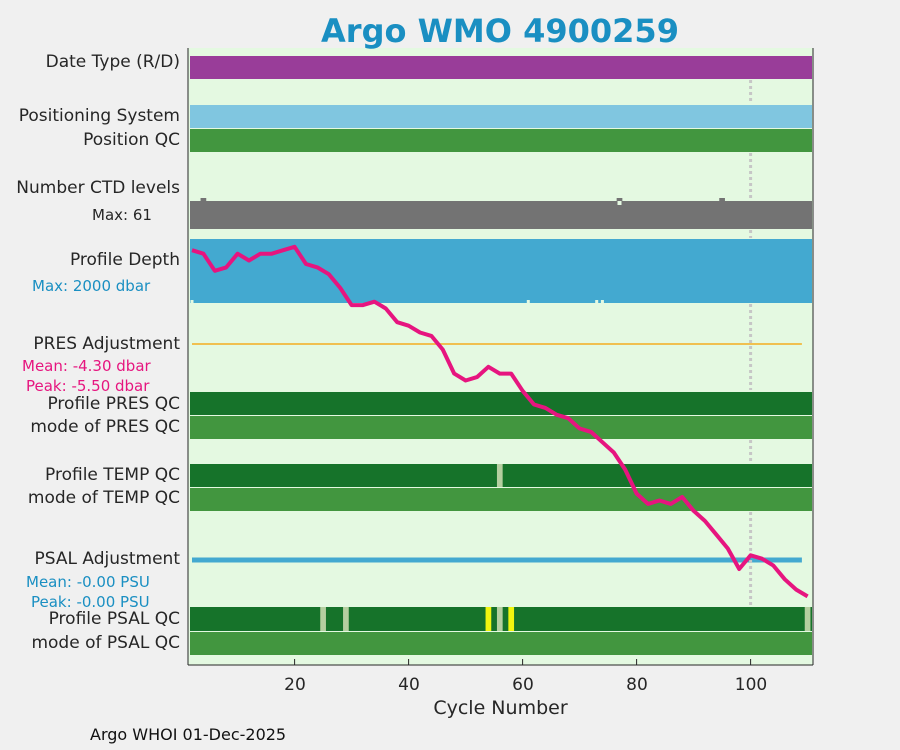 The height and width of the screenshot is (750, 900). Describe the element at coordinates (131, 140) in the screenshot. I see `label-position-qc: Position QC` at that location.